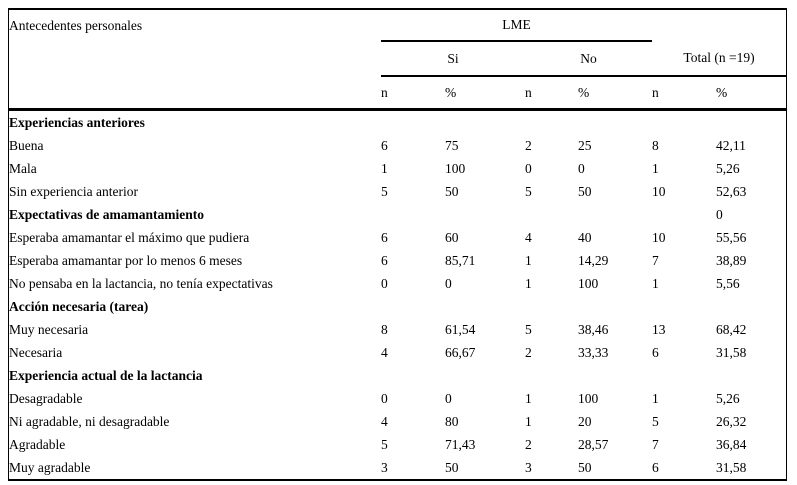 Image resolution: width=797 pixels, height=485 pixels. I want to click on cell-pct-no: 14,29, so click(593, 260).